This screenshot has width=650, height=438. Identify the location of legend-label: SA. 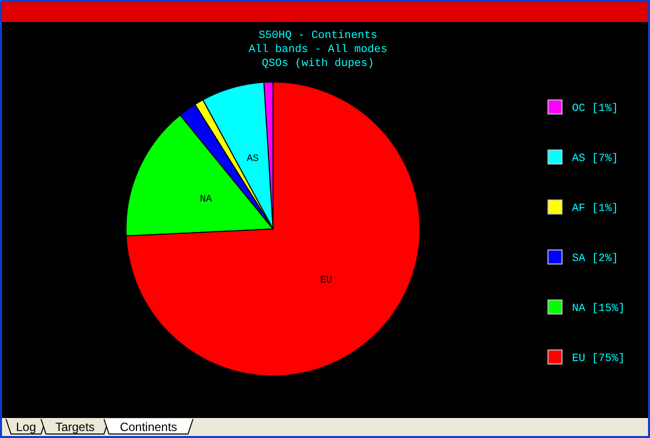
(579, 259).